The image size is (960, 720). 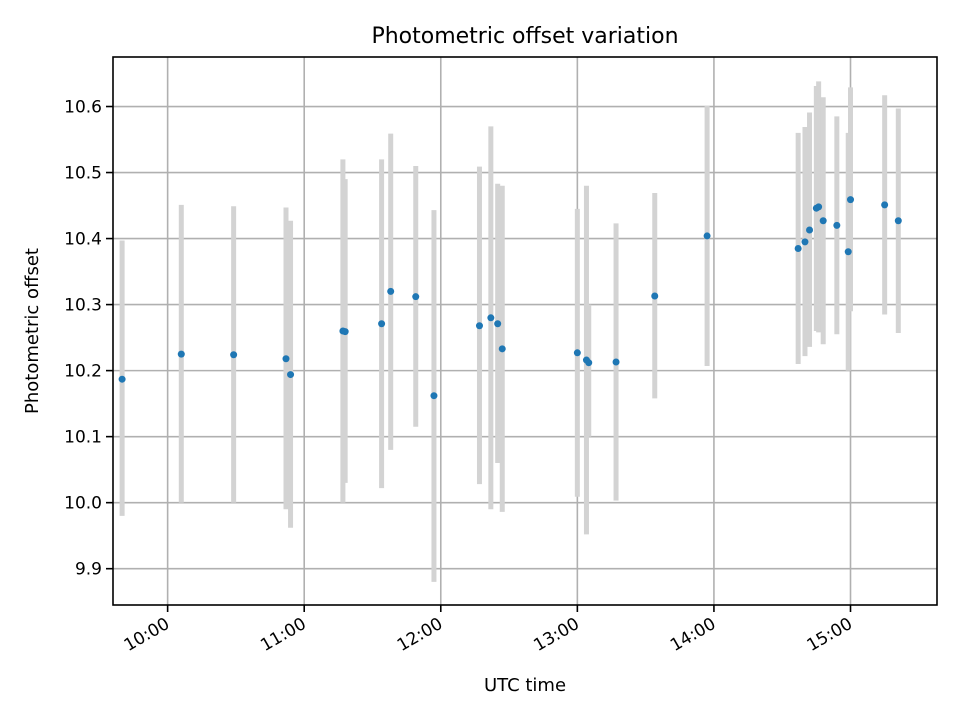 I want to click on y-tick-label: 10.4, so click(x=83, y=240).